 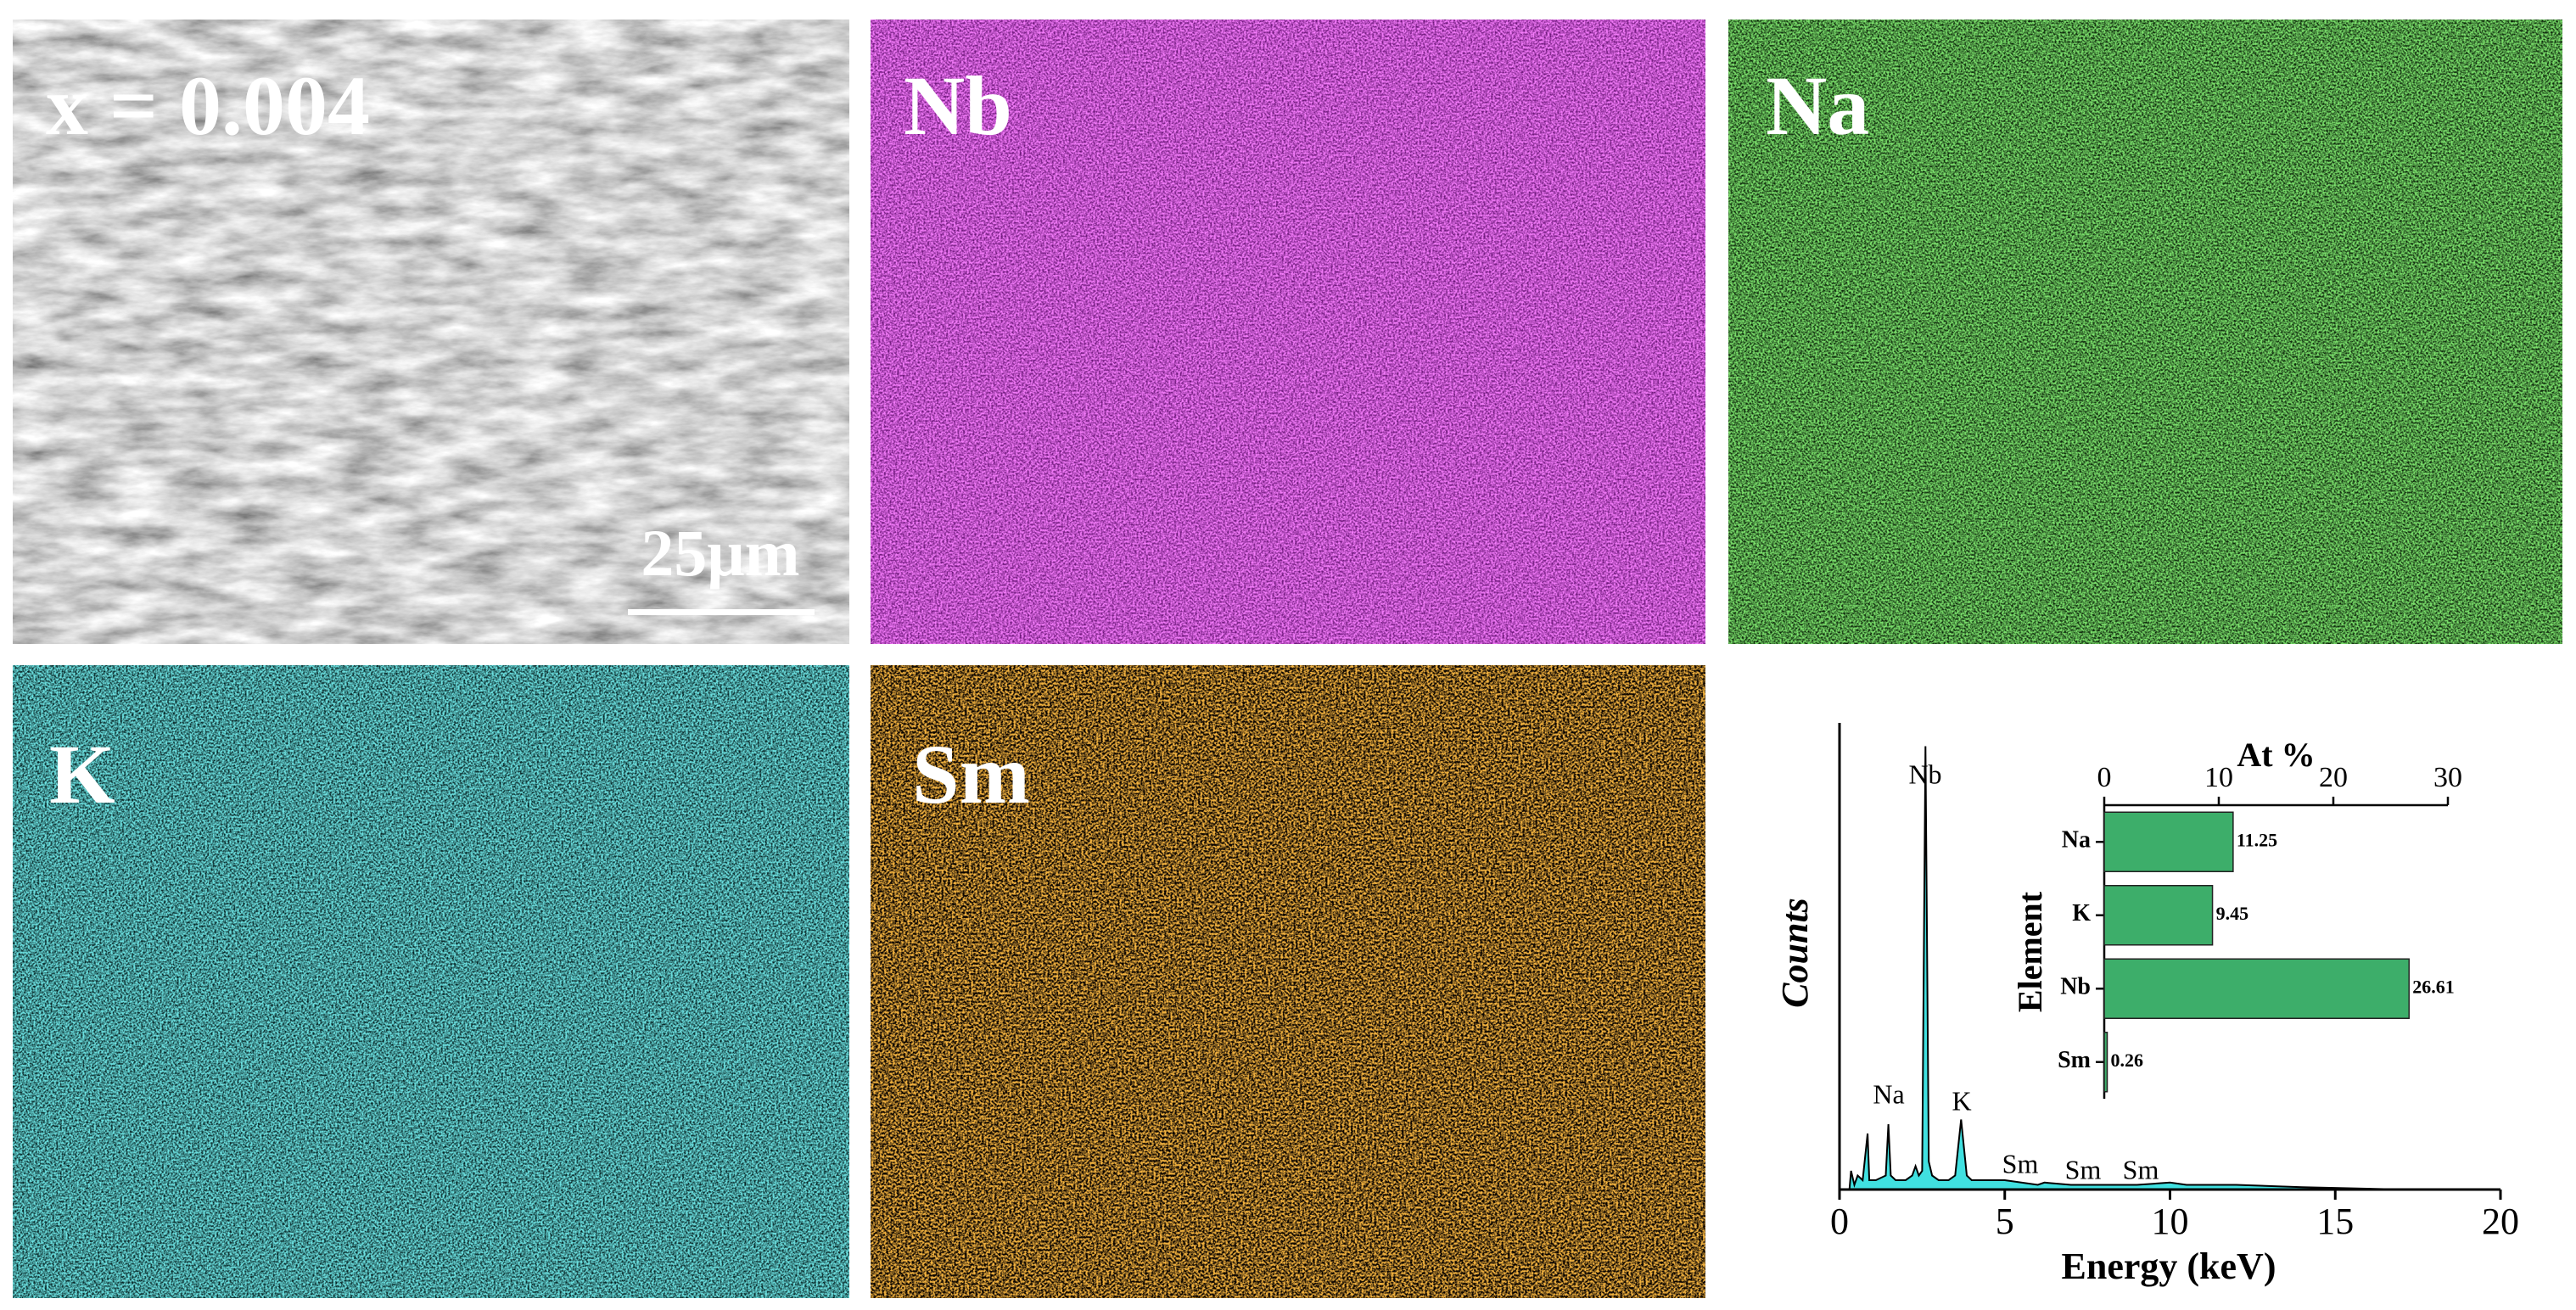 I want to click on inset-category-label: Nb, so click(x=2075, y=987).